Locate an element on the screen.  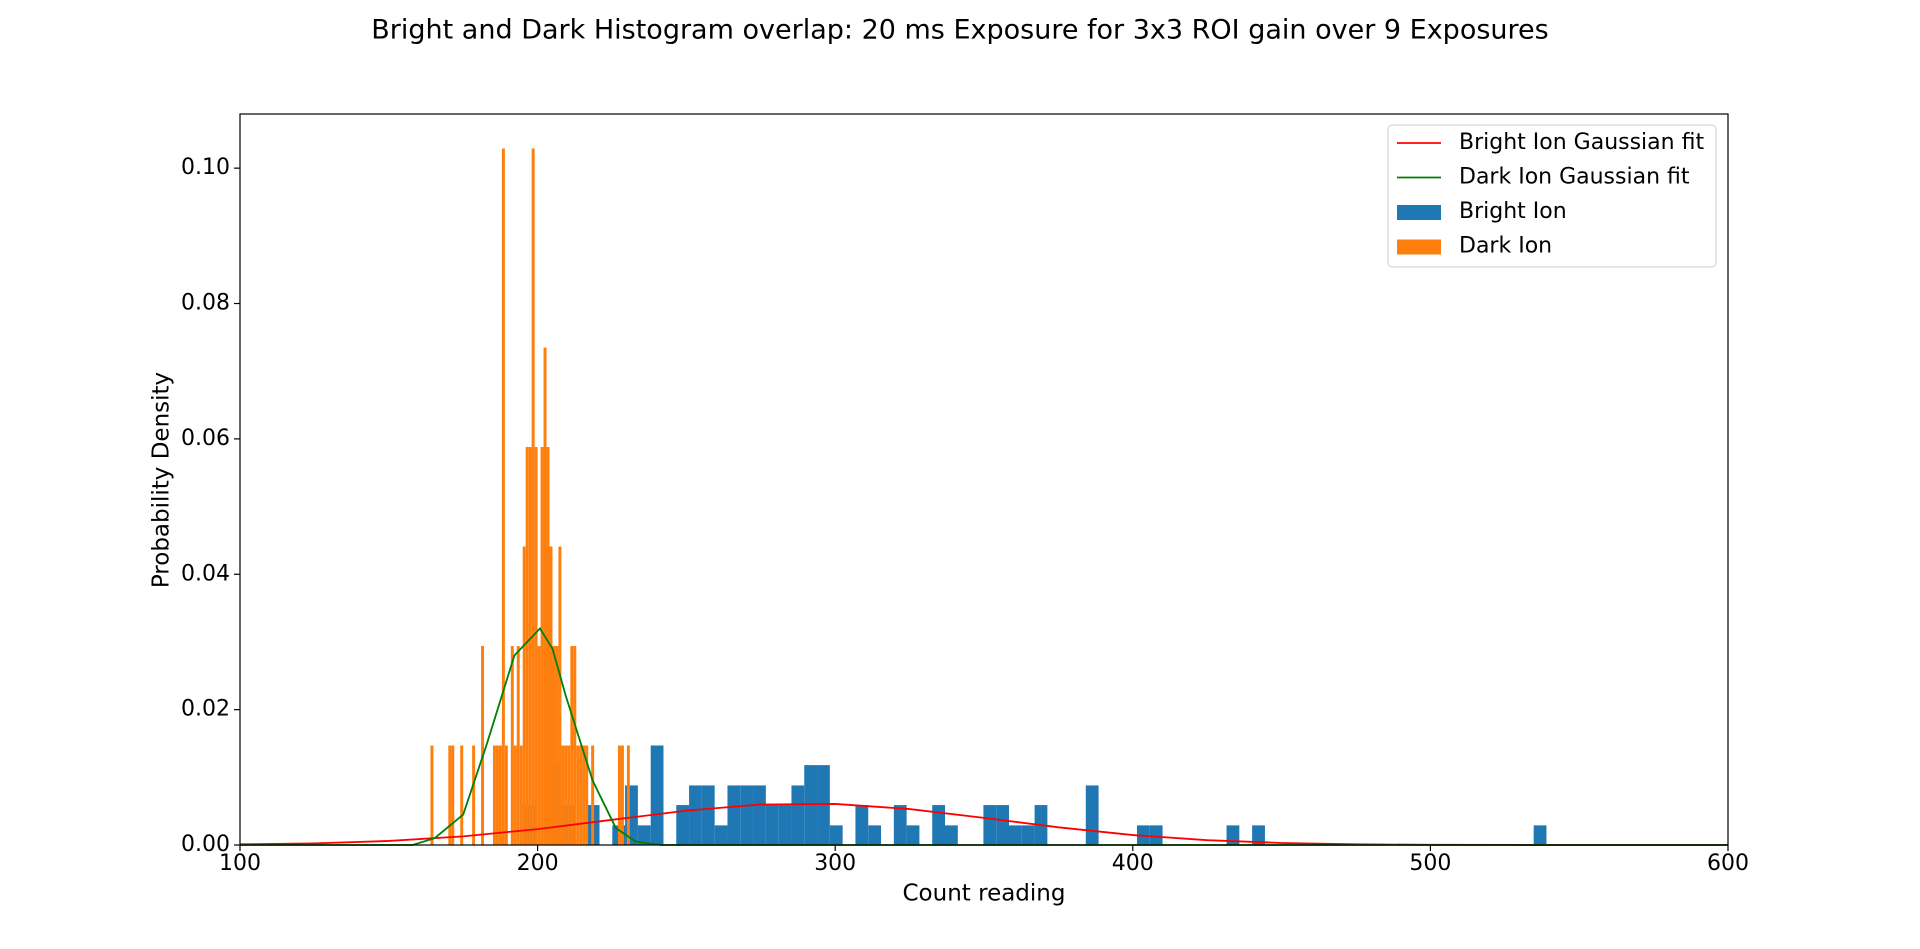
x-axis-label: Count reading is located at coordinates (984, 894).